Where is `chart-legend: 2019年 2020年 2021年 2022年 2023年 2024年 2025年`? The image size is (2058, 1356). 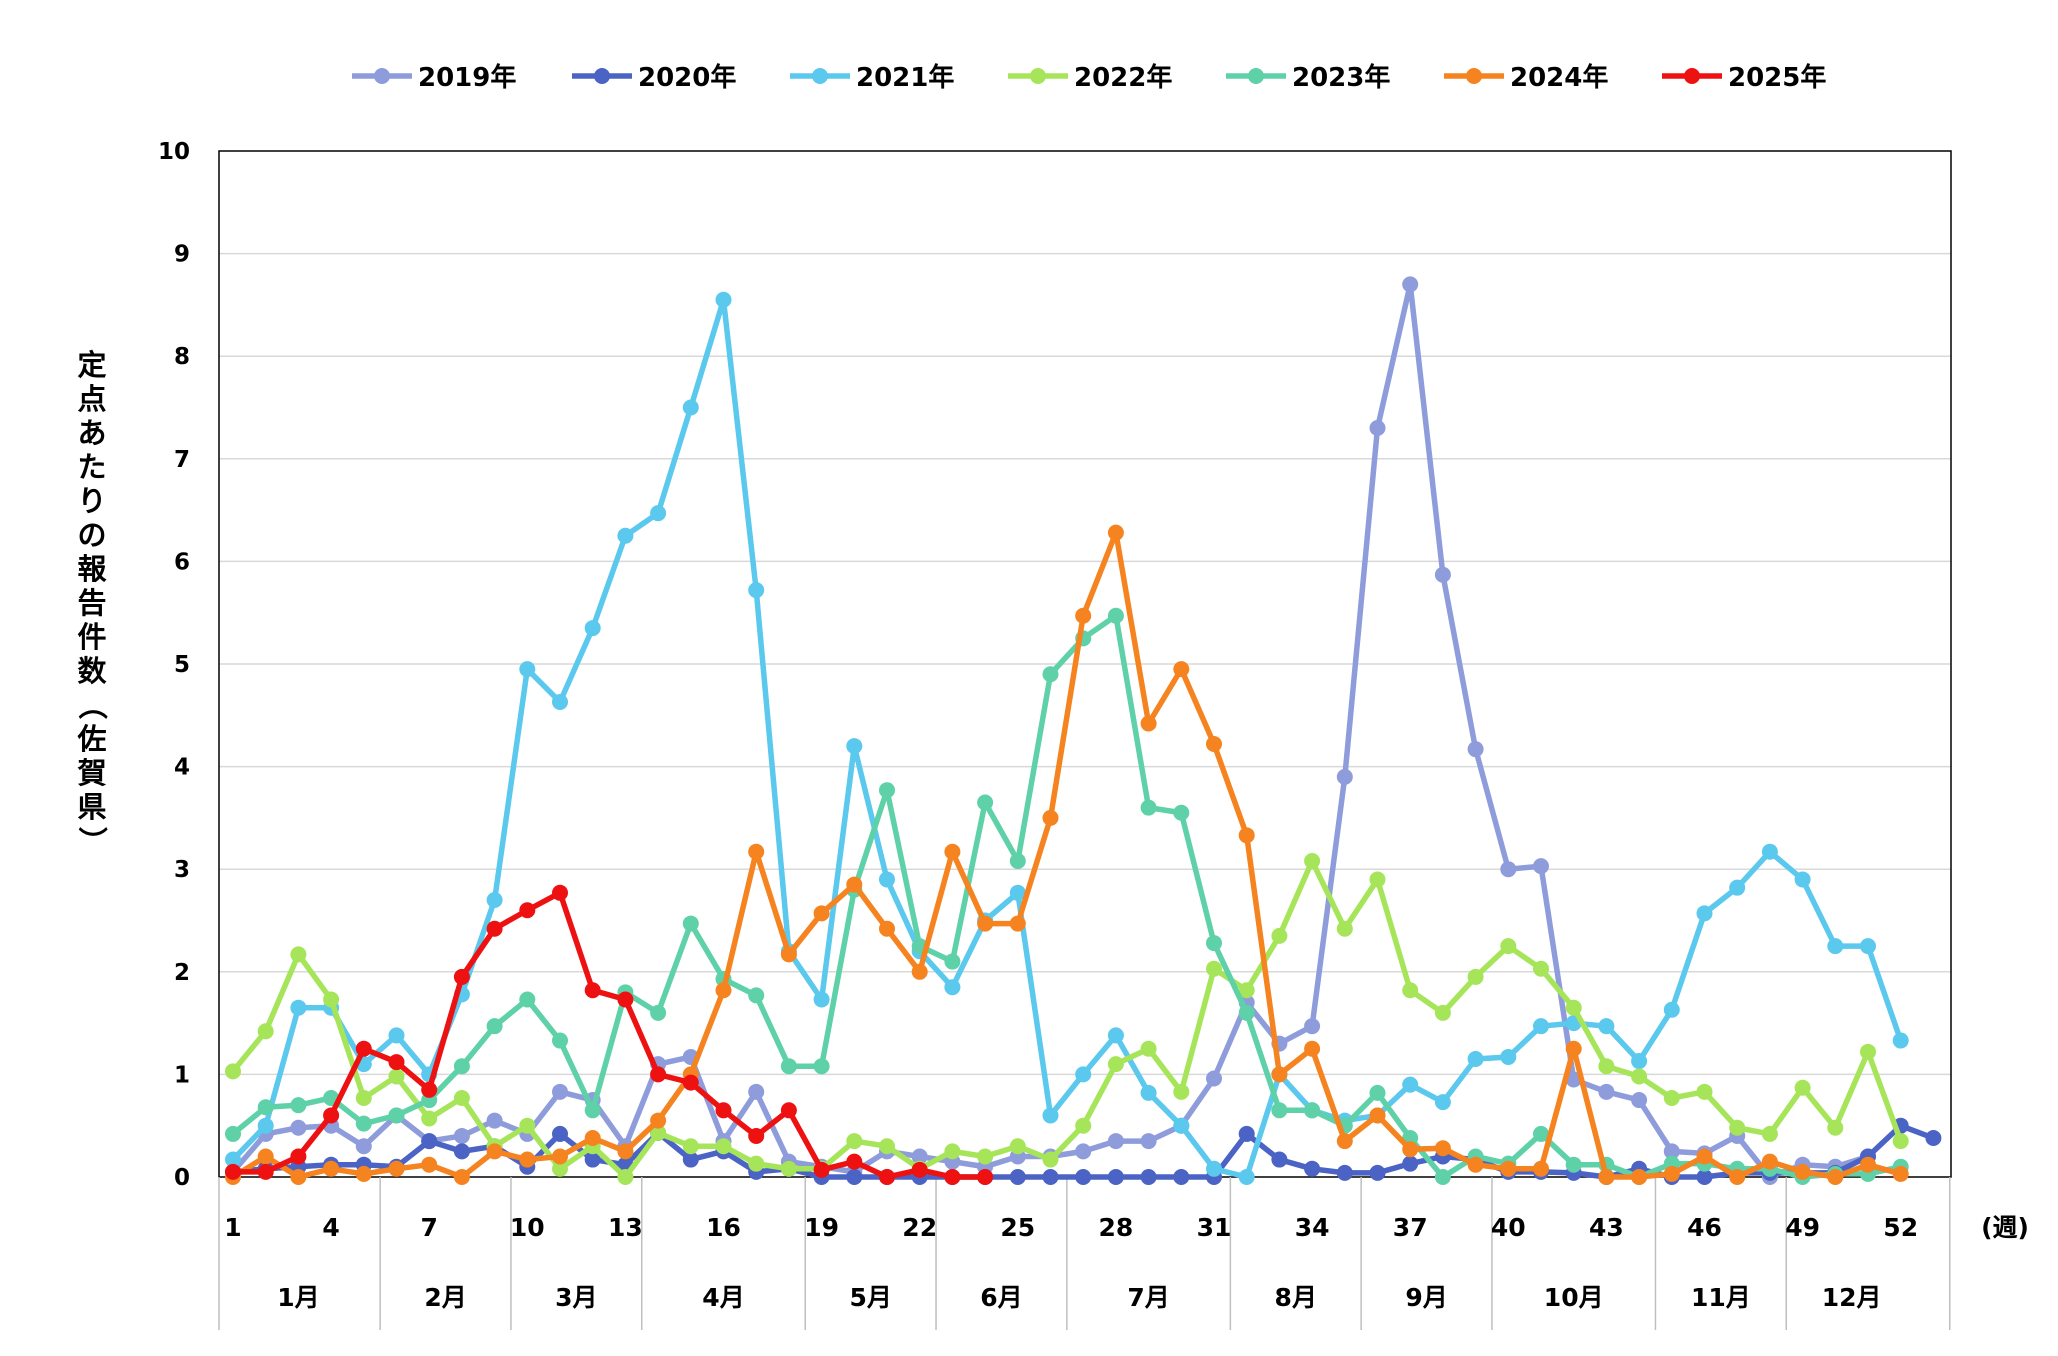
chart-legend: 2019年 2020年 2021年 2022年 2023年 2024年 2025年 is located at coordinates (1089, 77).